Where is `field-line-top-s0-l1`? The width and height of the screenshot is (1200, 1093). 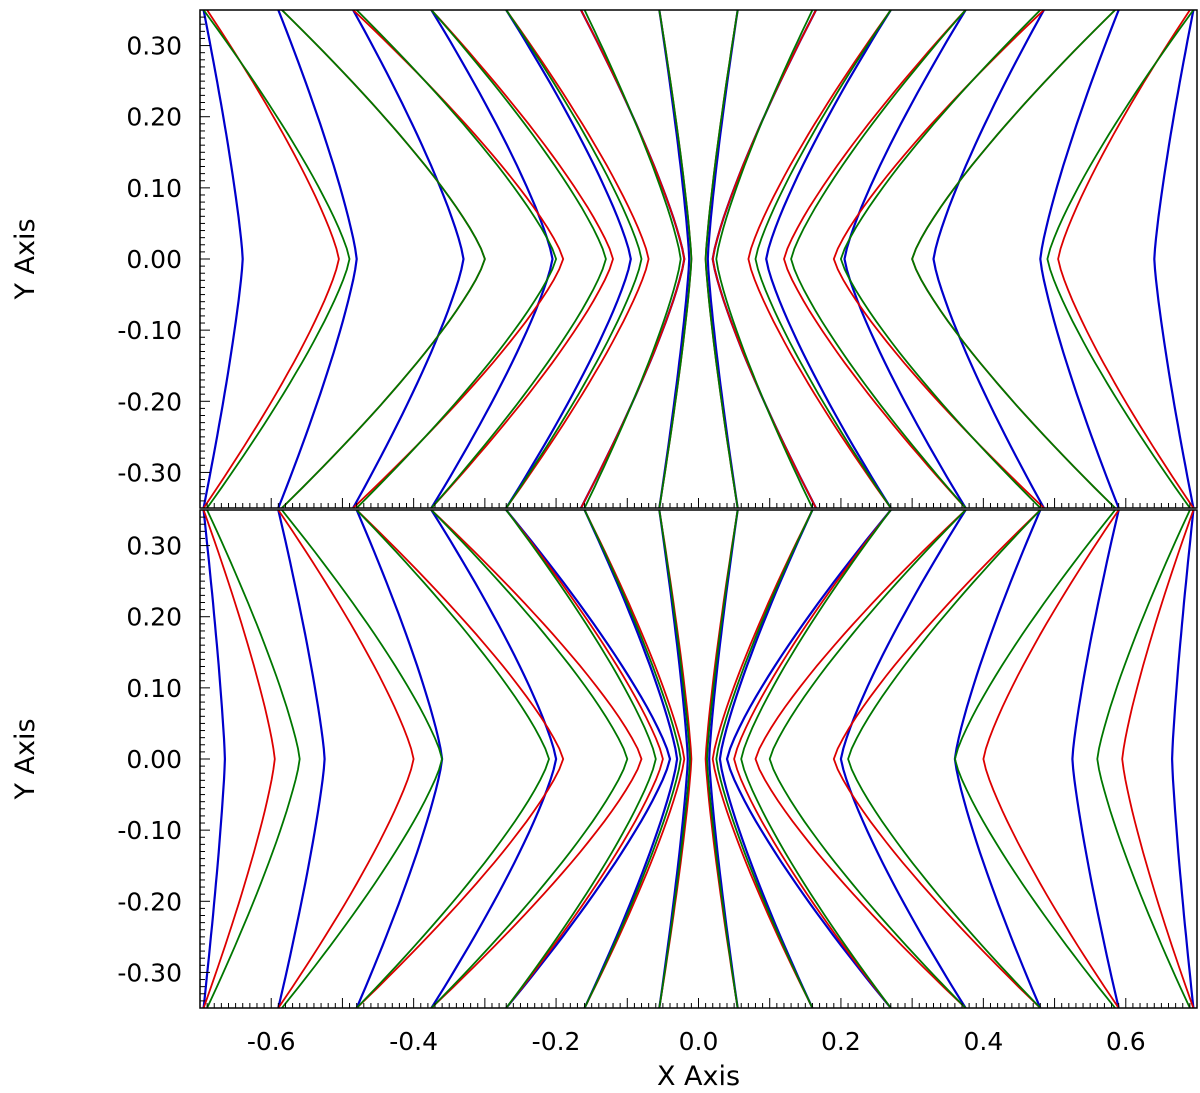
field-line-top-s0-l1 is located at coordinates (317, 259).